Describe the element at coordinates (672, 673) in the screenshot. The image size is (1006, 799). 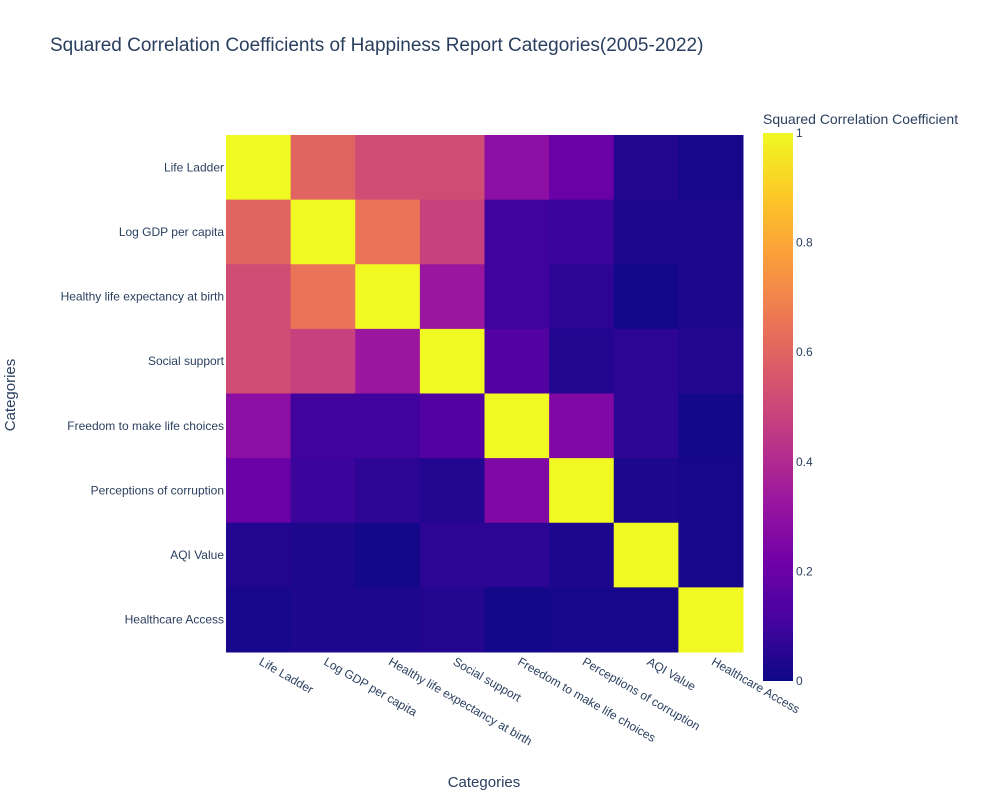
I see `x-tick-label: AQI Value` at that location.